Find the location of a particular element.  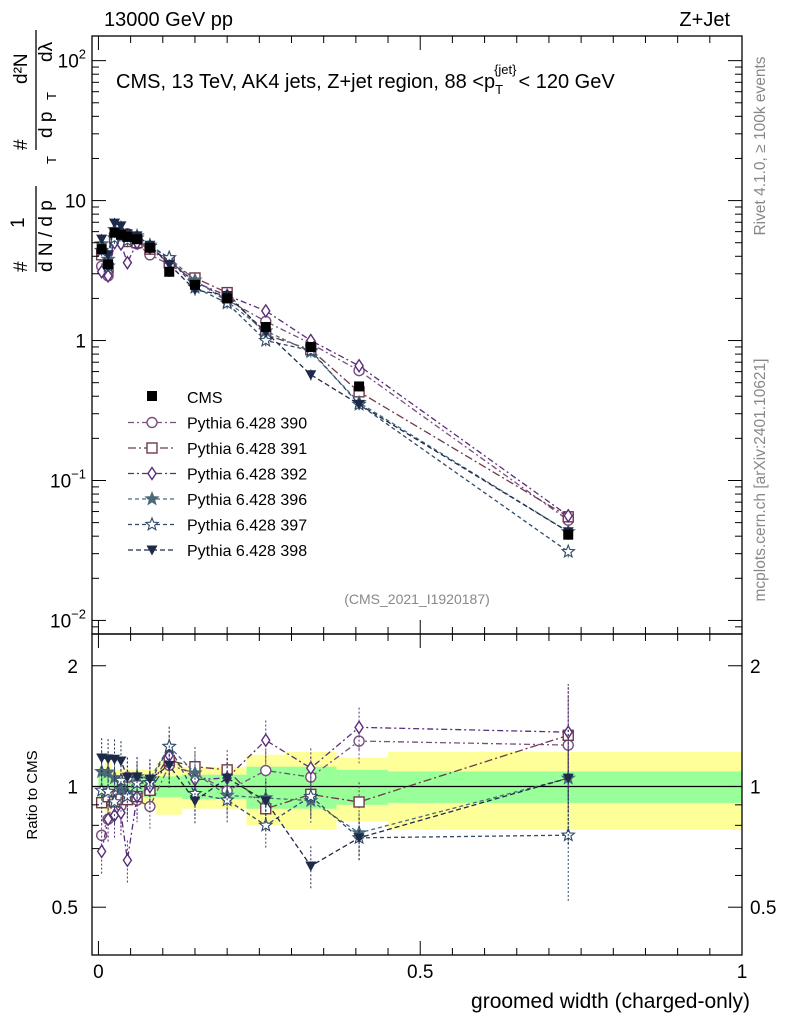

legend-label: Pythia 6.428 398 is located at coordinates (247, 551).